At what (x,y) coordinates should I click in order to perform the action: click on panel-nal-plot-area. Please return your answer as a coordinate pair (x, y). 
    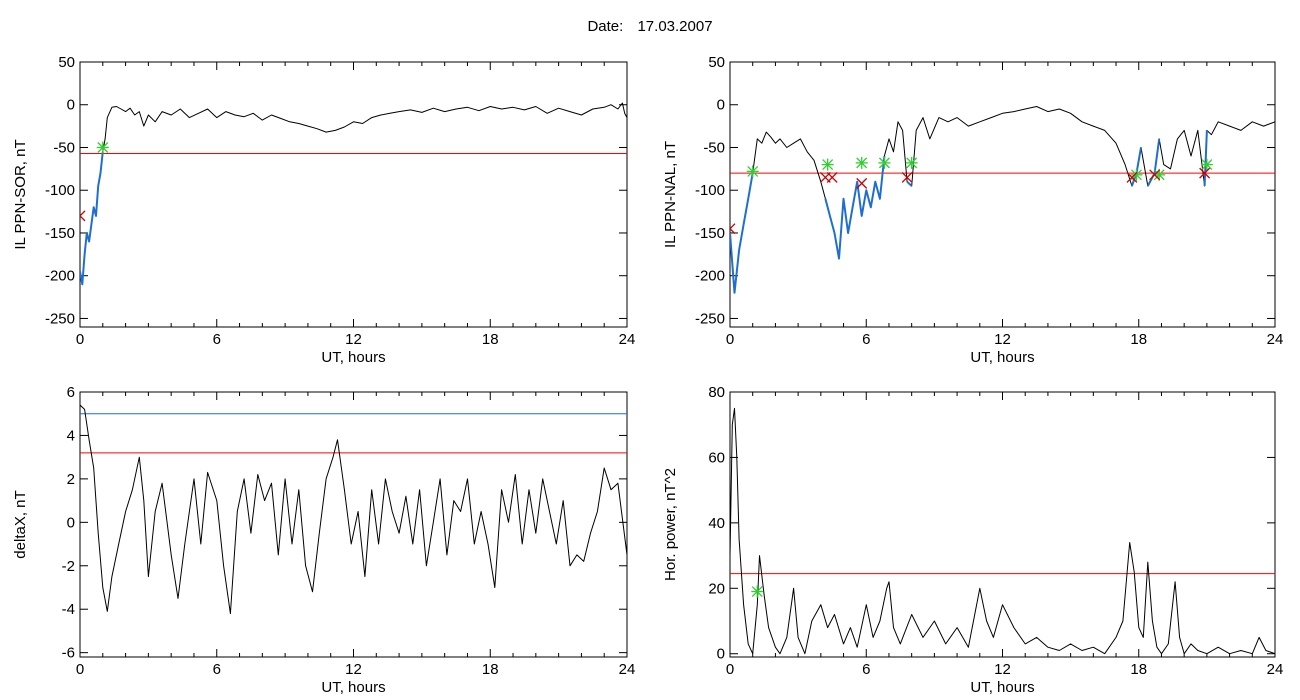
    Looking at the image, I should click on (1002, 200).